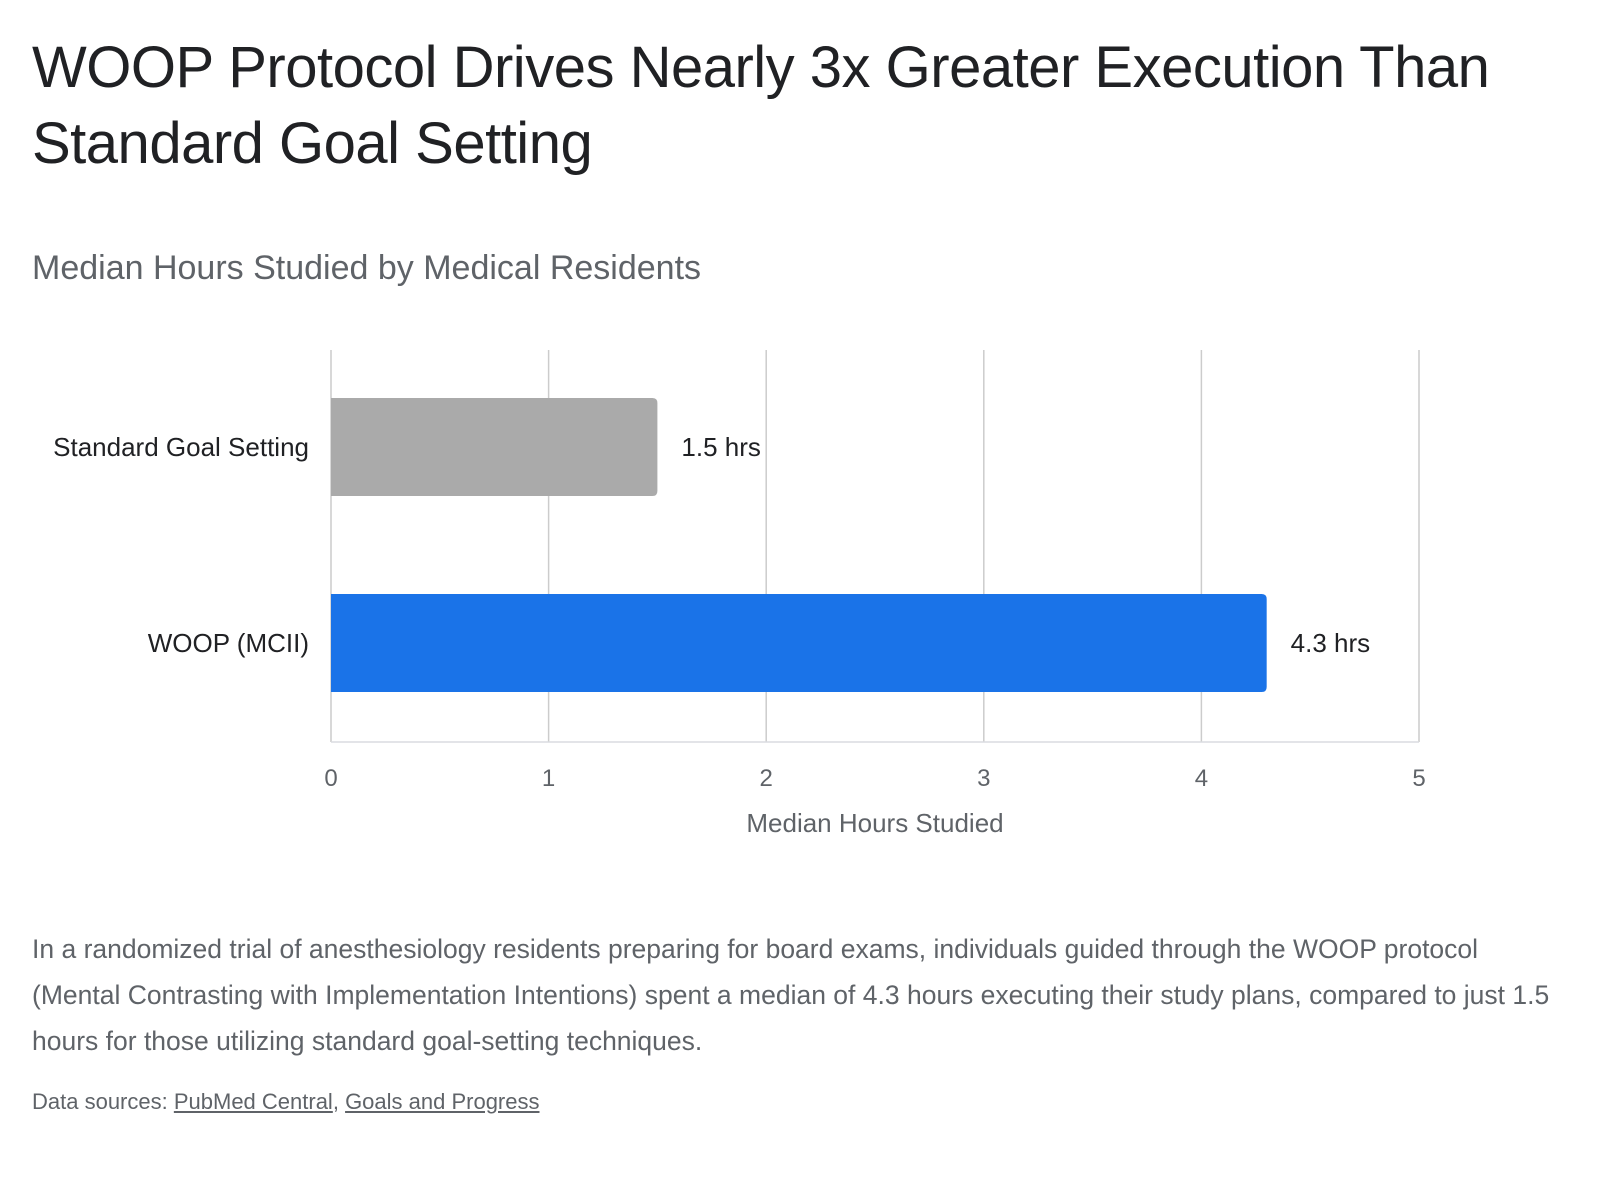 This screenshot has height=1200, width=1600. Describe the element at coordinates (494, 447) in the screenshot. I see `bar-standard-goal-setting` at that location.